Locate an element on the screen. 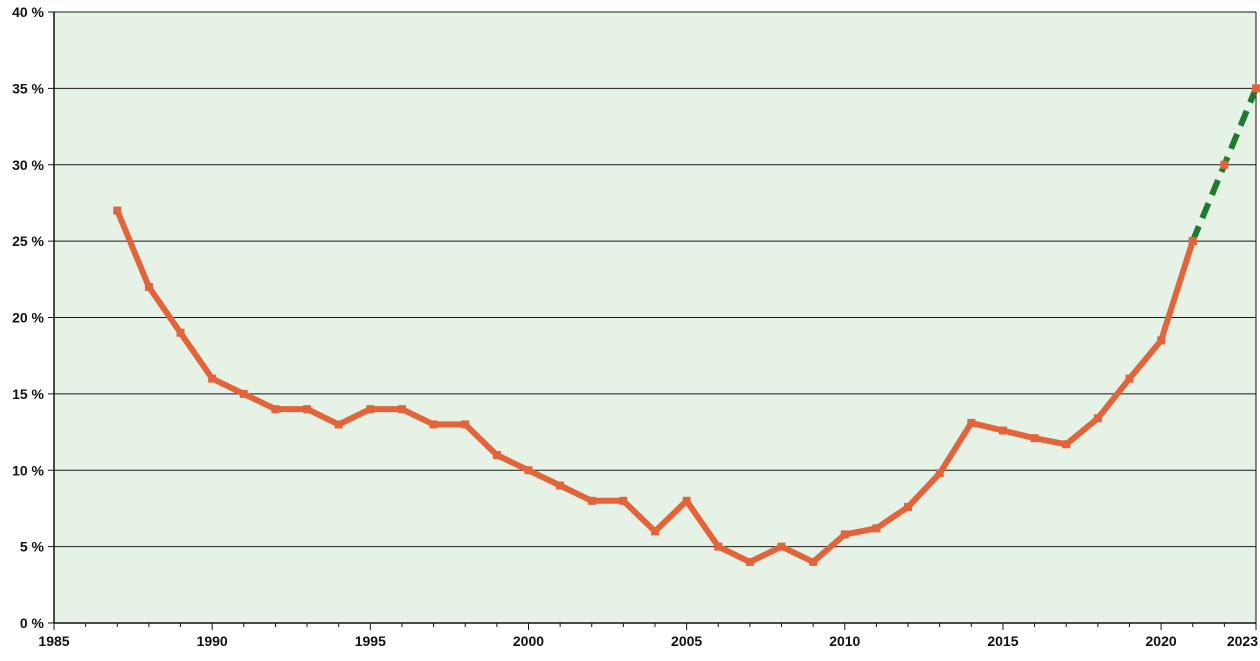 This screenshot has width=1260, height=661. x-tick-label: 2023 is located at coordinates (1242, 641).